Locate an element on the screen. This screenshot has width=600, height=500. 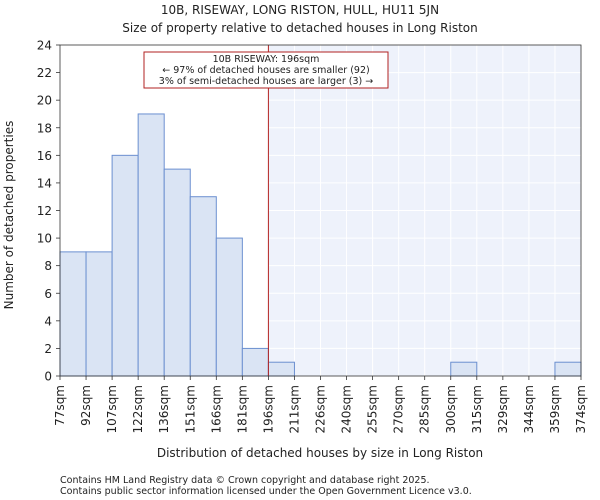
x-tick-label: 122sqm is located at coordinates (138, 409).